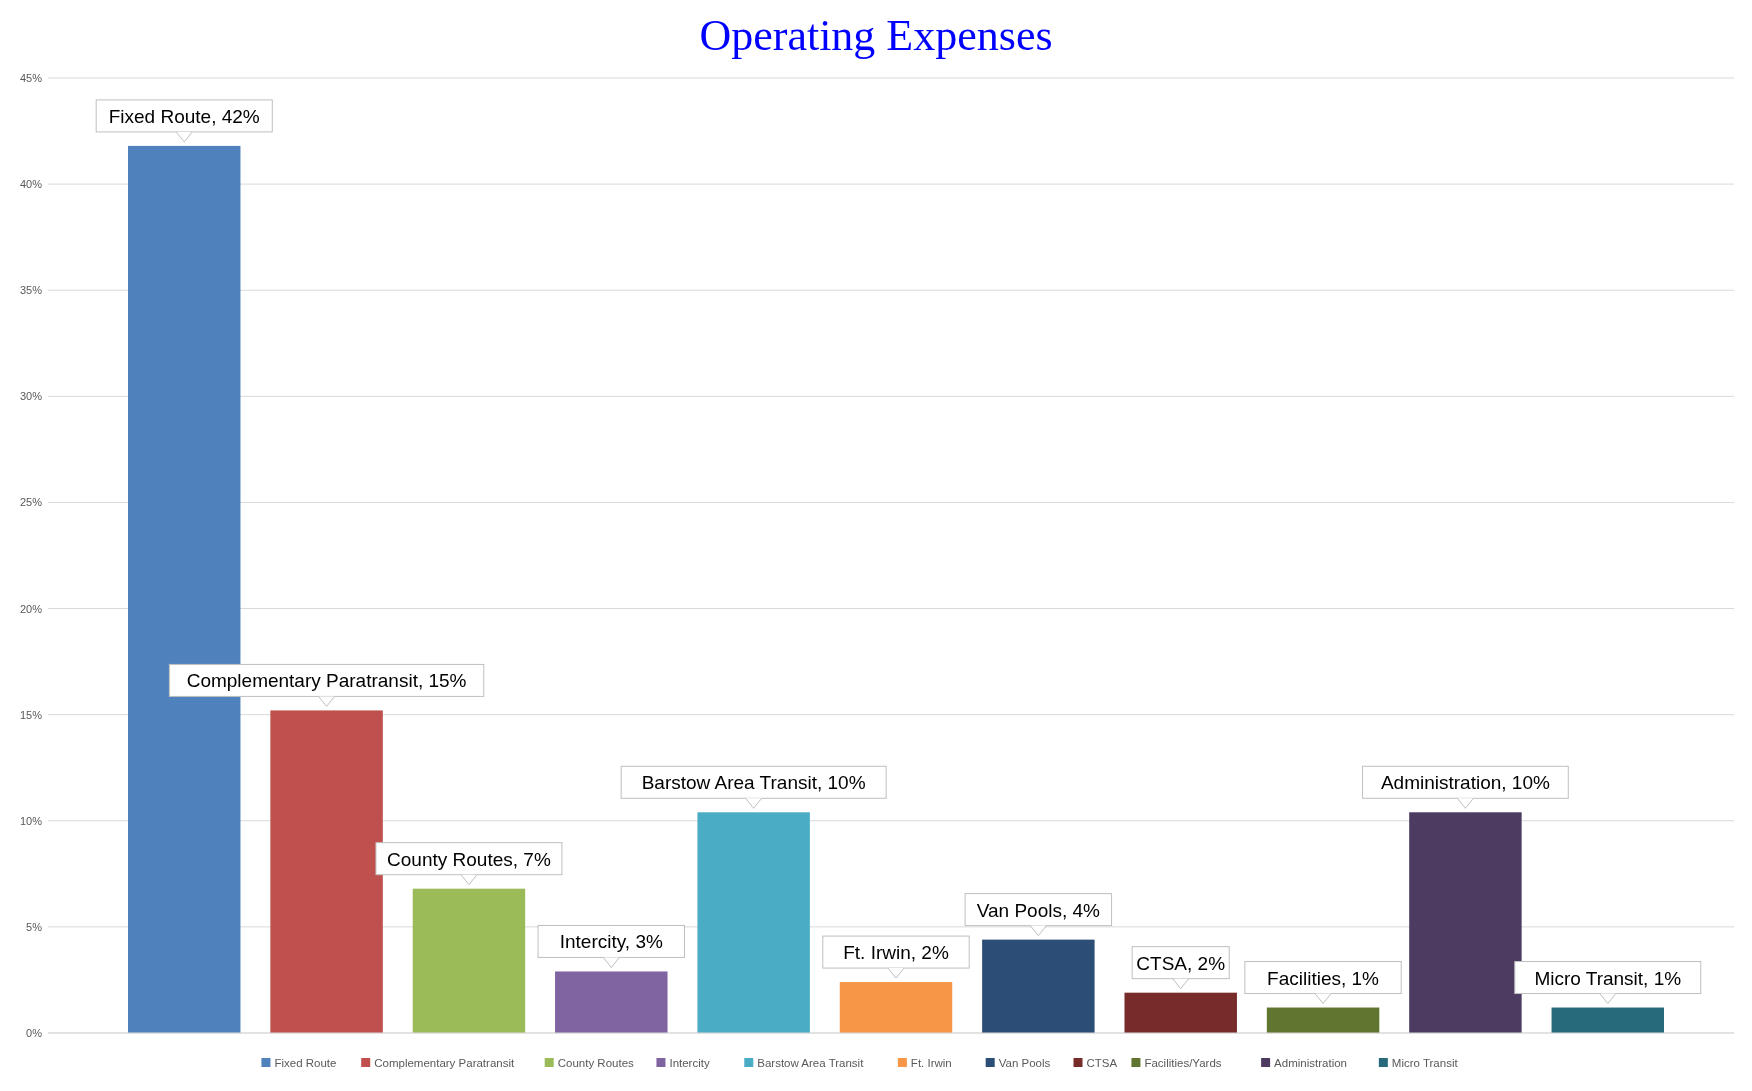  What do you see at coordinates (31, 820) in the screenshot?
I see `y-tick-label: 10%` at bounding box center [31, 820].